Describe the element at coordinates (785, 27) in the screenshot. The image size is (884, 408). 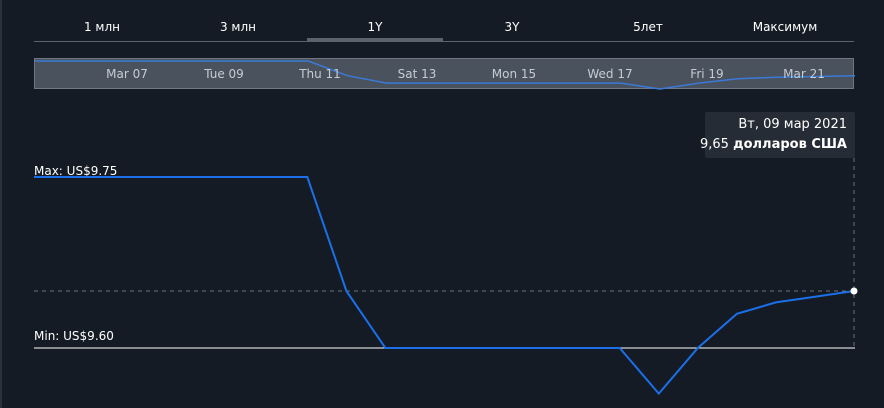
I see `tab-maximum: Максимум` at that location.